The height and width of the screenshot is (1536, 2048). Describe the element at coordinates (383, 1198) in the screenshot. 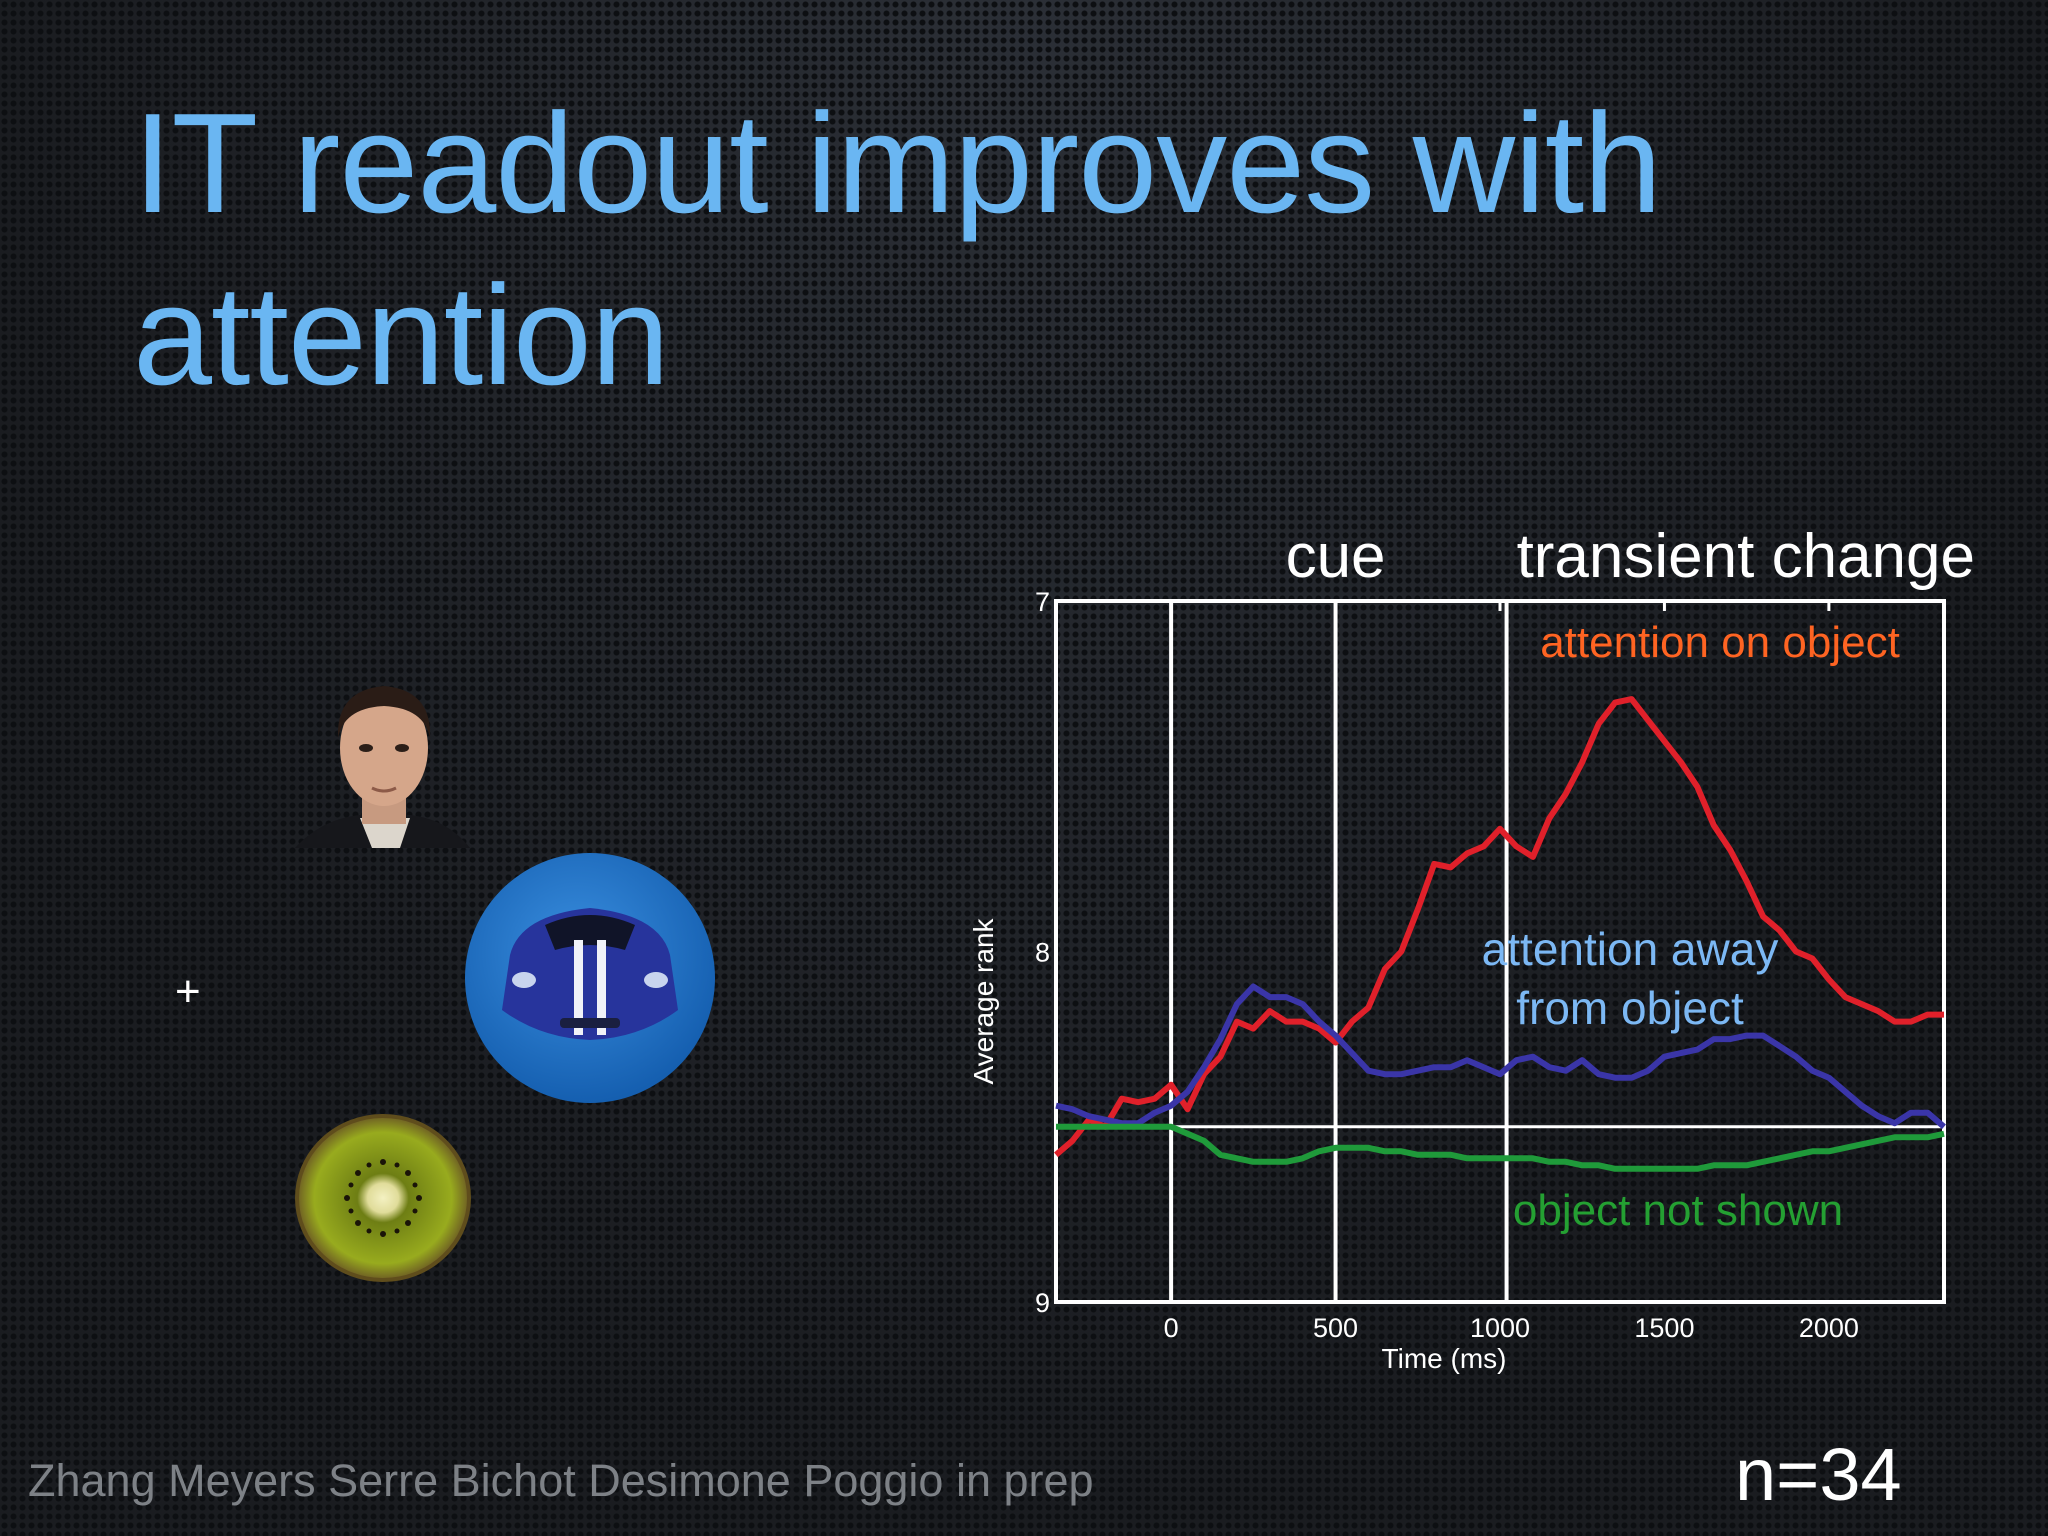

I see `kiwi-photo-icon` at that location.